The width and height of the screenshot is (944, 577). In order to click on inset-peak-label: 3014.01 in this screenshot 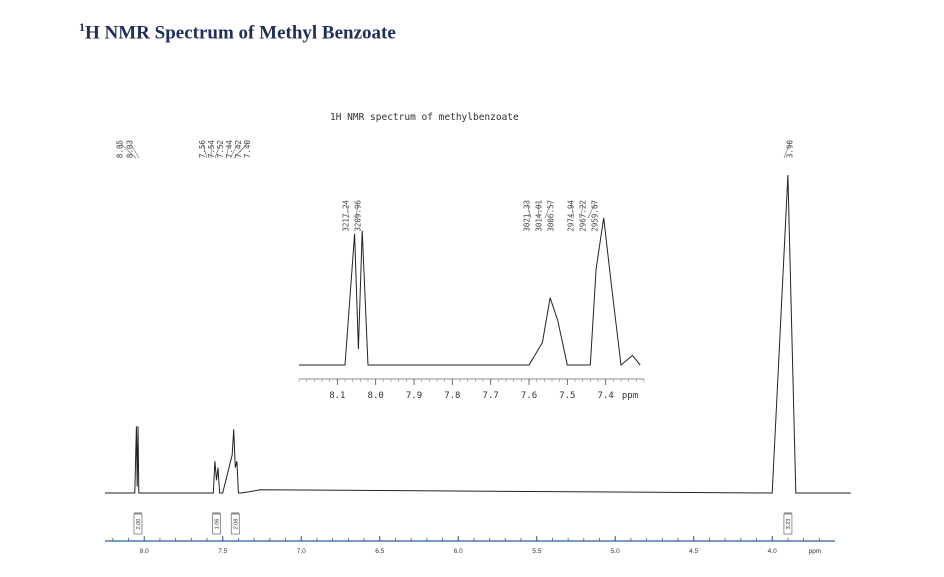, I will do `click(539, 216)`.